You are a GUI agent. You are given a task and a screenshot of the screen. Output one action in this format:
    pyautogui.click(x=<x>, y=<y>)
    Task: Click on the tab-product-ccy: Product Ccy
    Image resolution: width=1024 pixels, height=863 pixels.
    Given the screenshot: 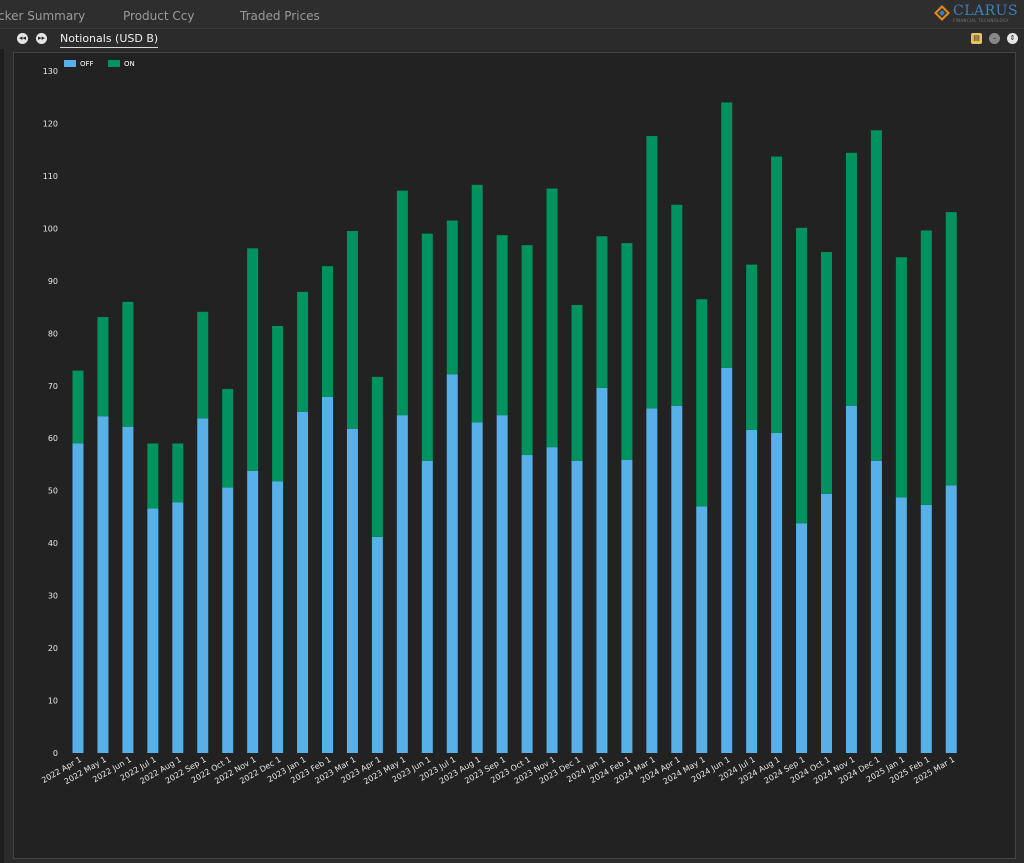 What is the action you would take?
    pyautogui.click(x=159, y=16)
    